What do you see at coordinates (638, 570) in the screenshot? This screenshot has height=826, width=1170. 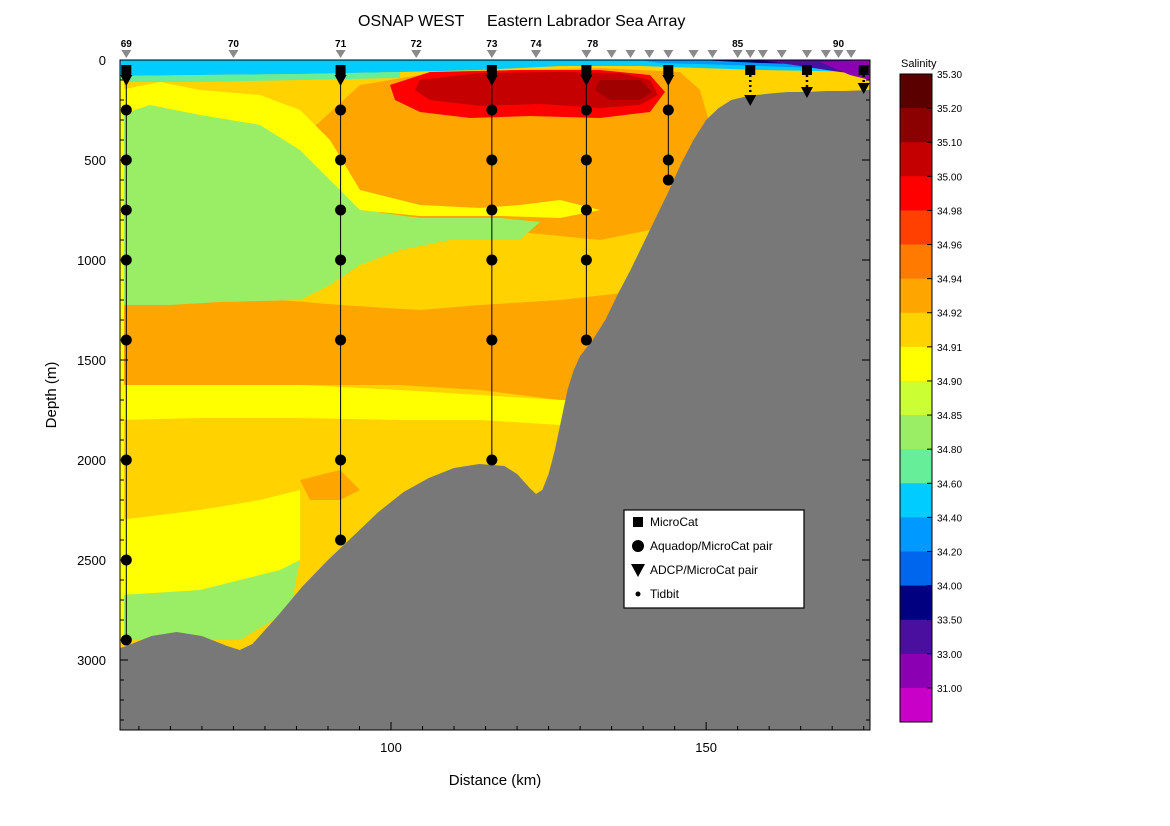 I see `legend-adcp-symbol` at bounding box center [638, 570].